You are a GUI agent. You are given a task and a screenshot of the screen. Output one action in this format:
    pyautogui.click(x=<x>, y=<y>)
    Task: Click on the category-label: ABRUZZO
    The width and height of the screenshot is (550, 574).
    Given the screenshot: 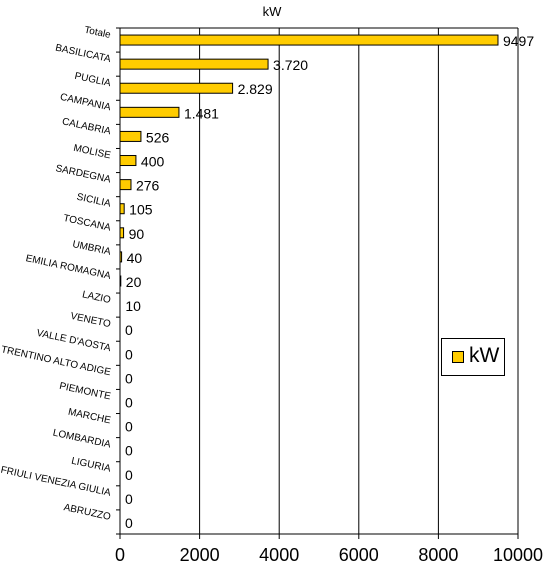 What is the action you would take?
    pyautogui.click(x=87, y=512)
    